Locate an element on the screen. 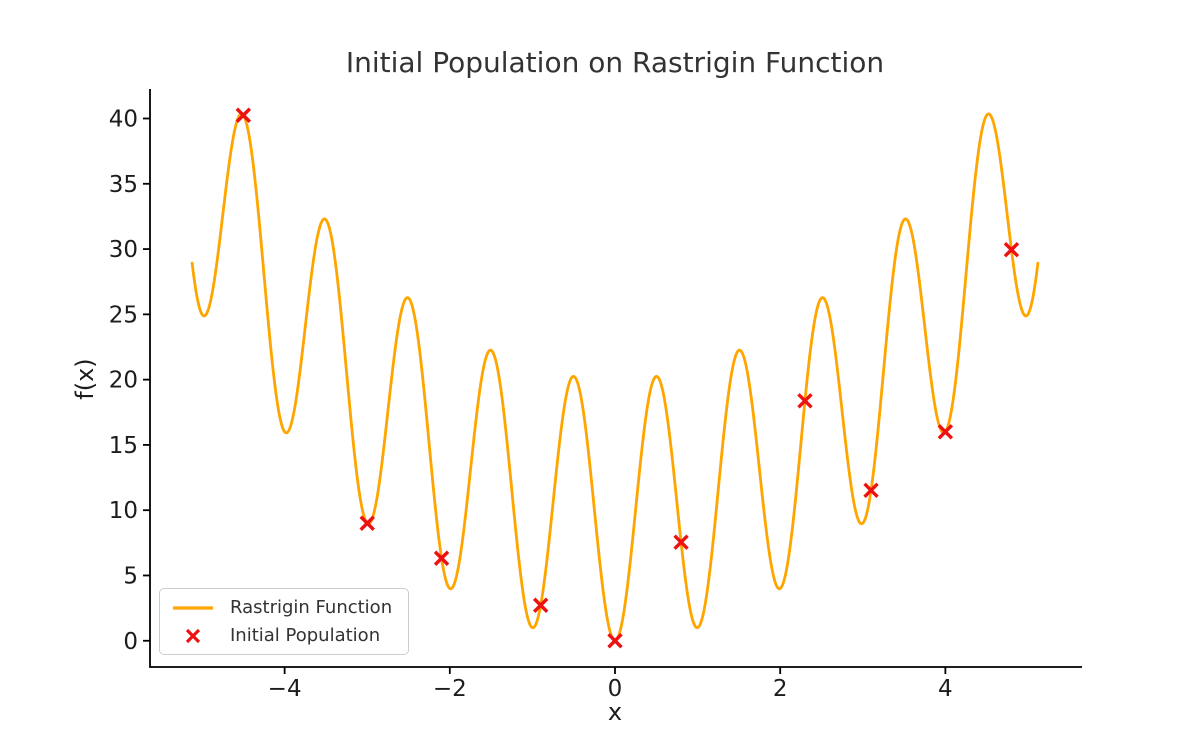 This screenshot has width=1200, height=750. chart-title: Initial Population on Rastrigin Function is located at coordinates (615, 62).